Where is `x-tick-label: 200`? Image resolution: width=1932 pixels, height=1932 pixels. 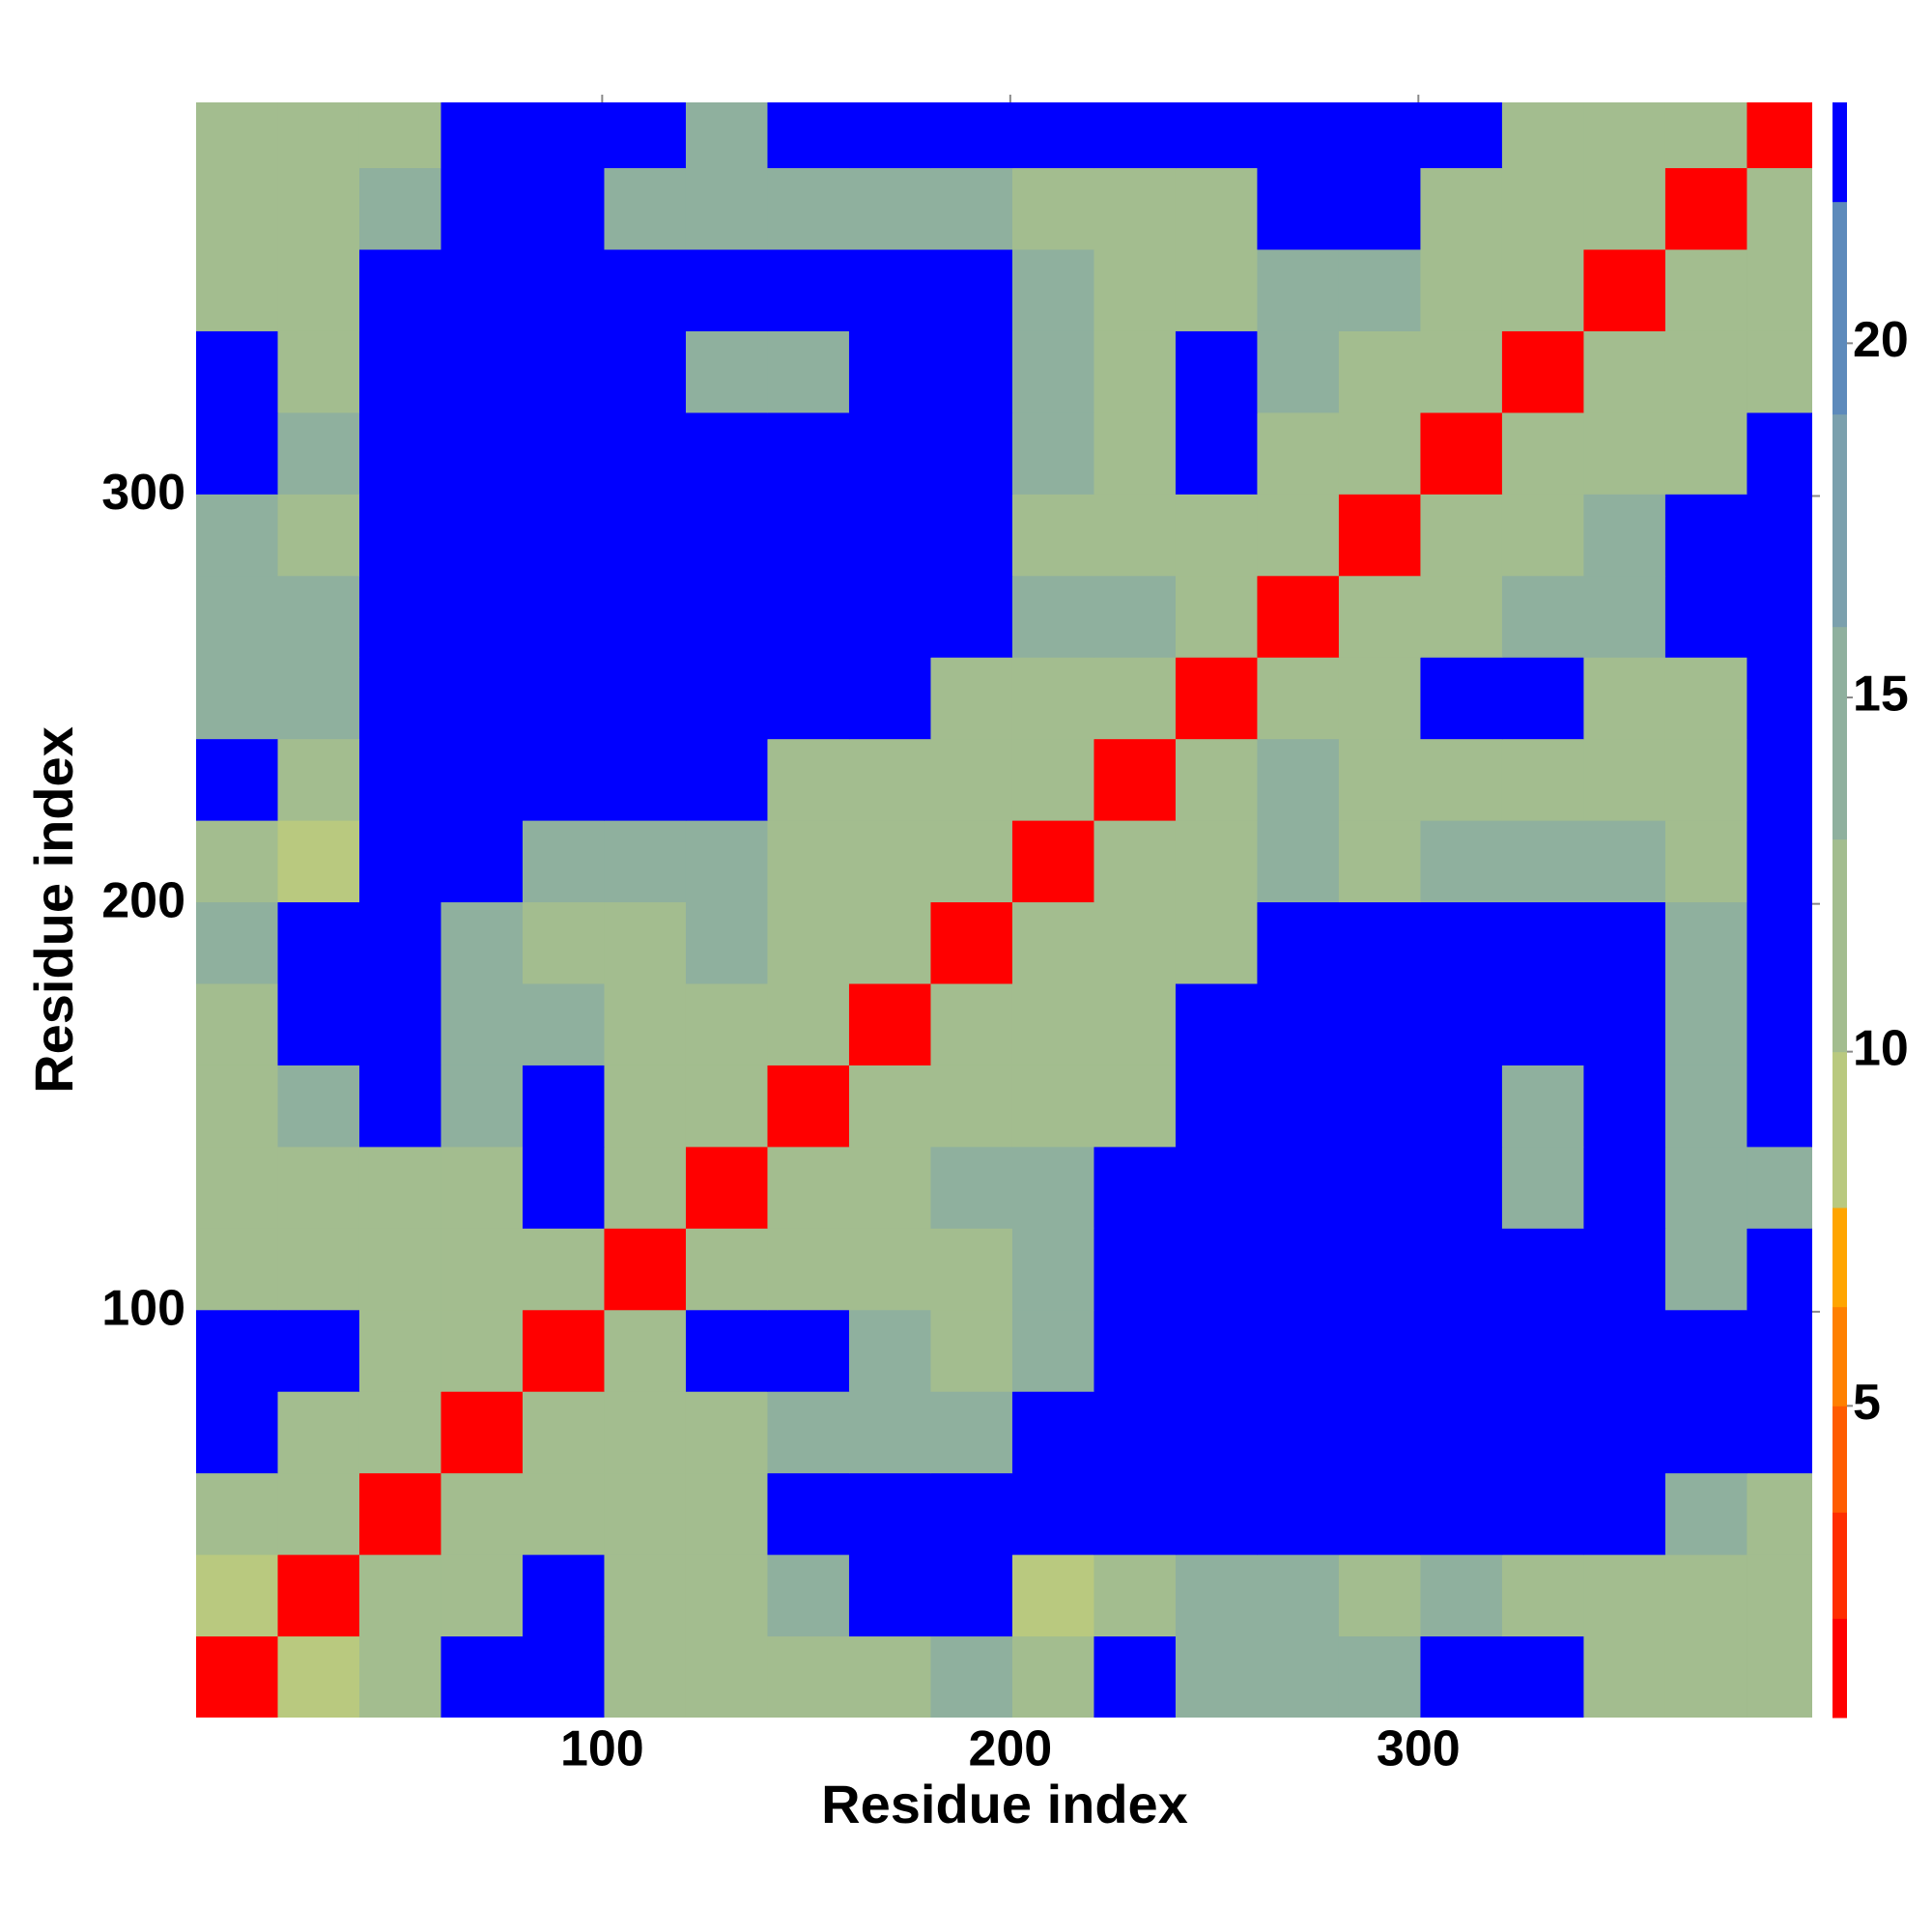 x-tick-label: 200 is located at coordinates (1010, 1749).